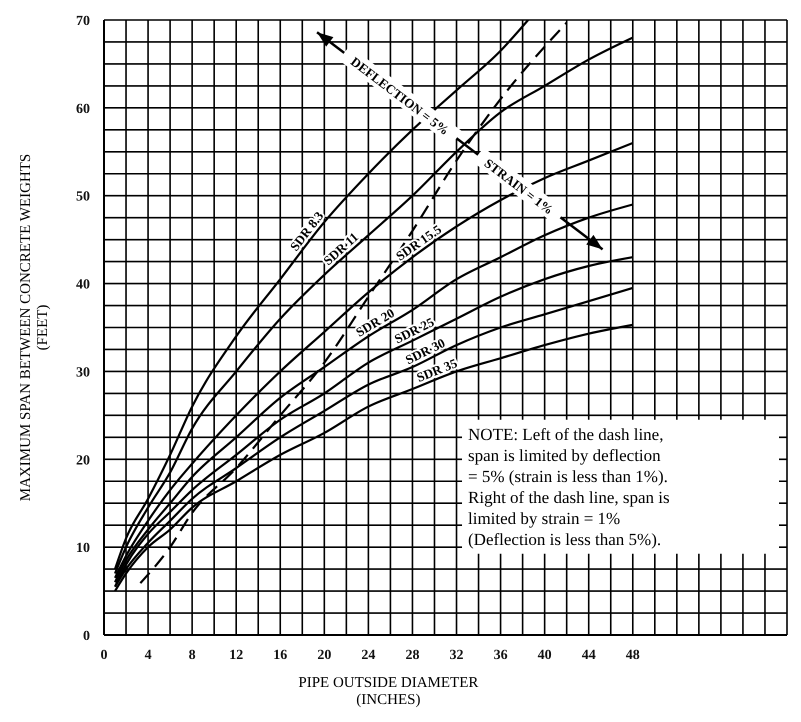 The width and height of the screenshot is (801, 722). I want to click on y-axis-title: MAXIMUM SPAN BETWEEN CONCRETE WEIGHTS (FEET), so click(34, 328).